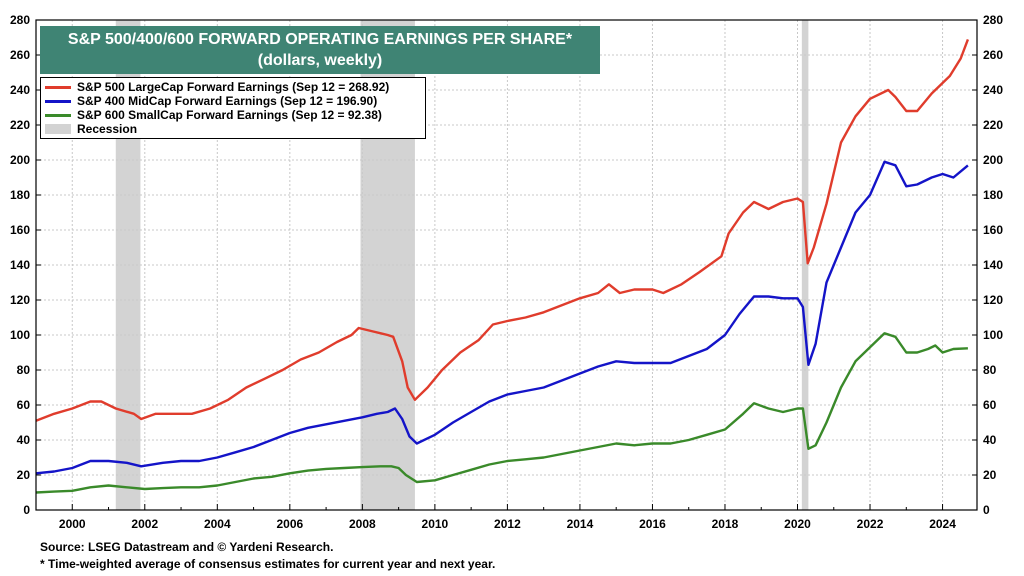 The image size is (1024, 576). I want to click on x-tick-label: 2006, so click(289, 524).